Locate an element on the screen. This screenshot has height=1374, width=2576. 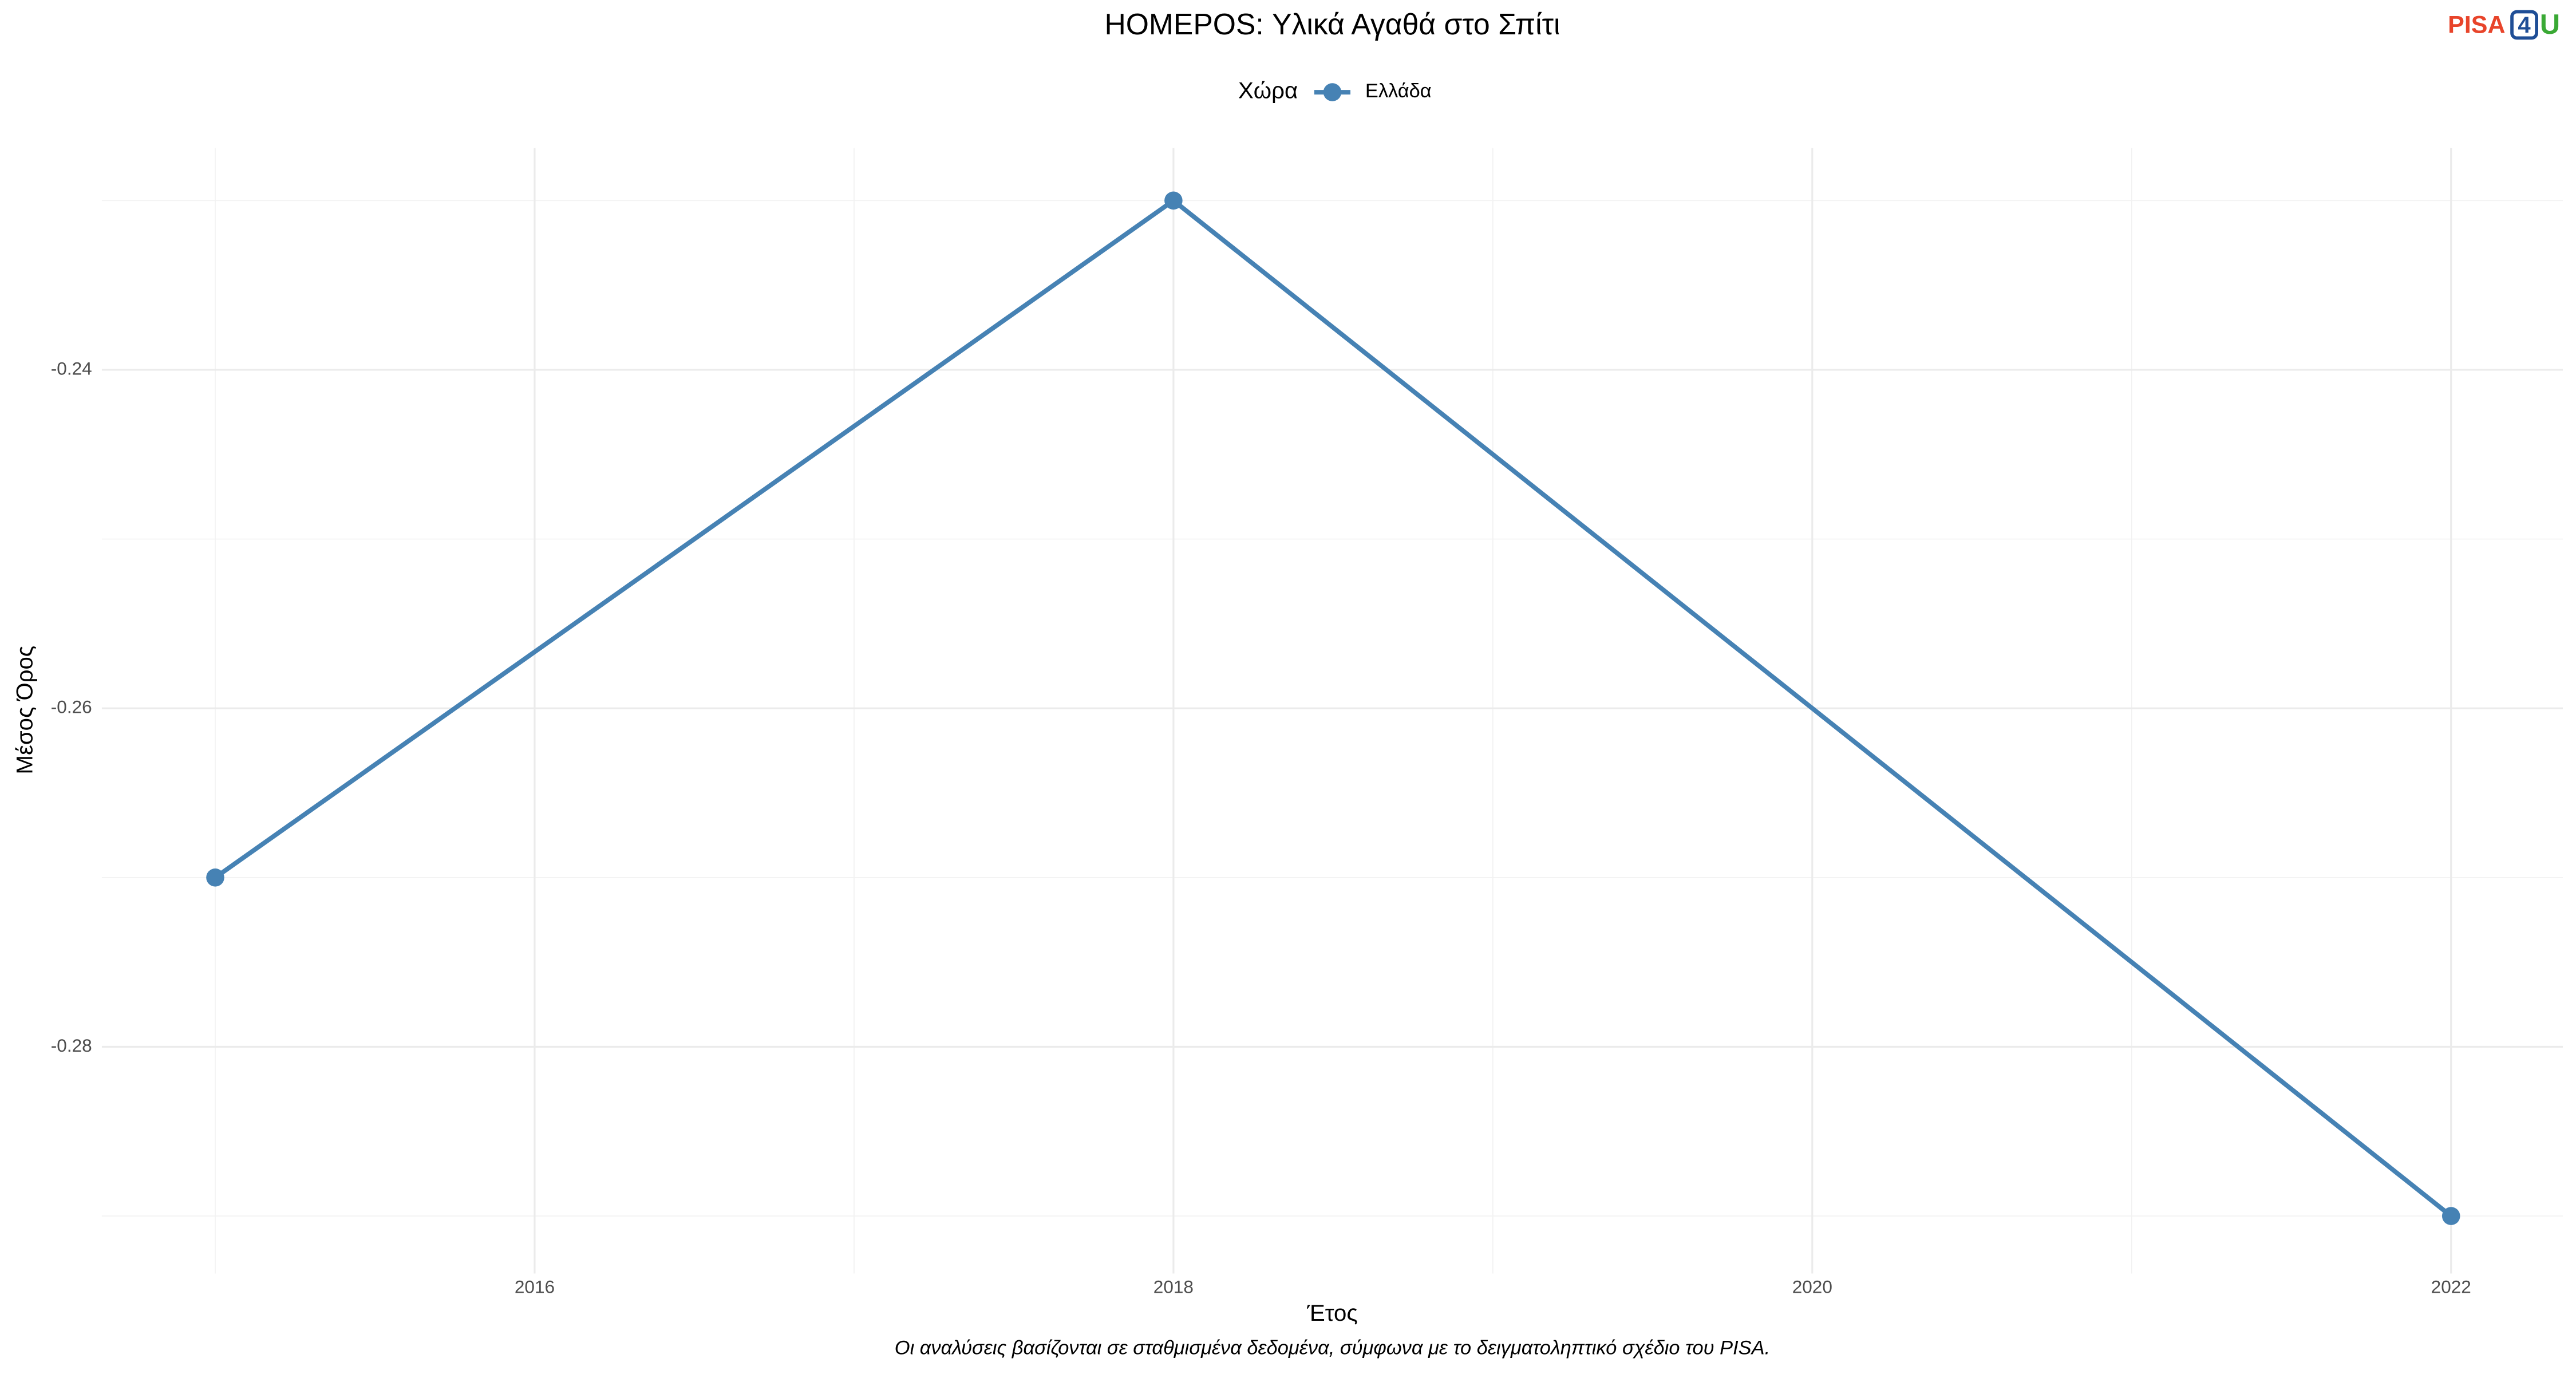
logo-box is located at coordinates (2524, 25).